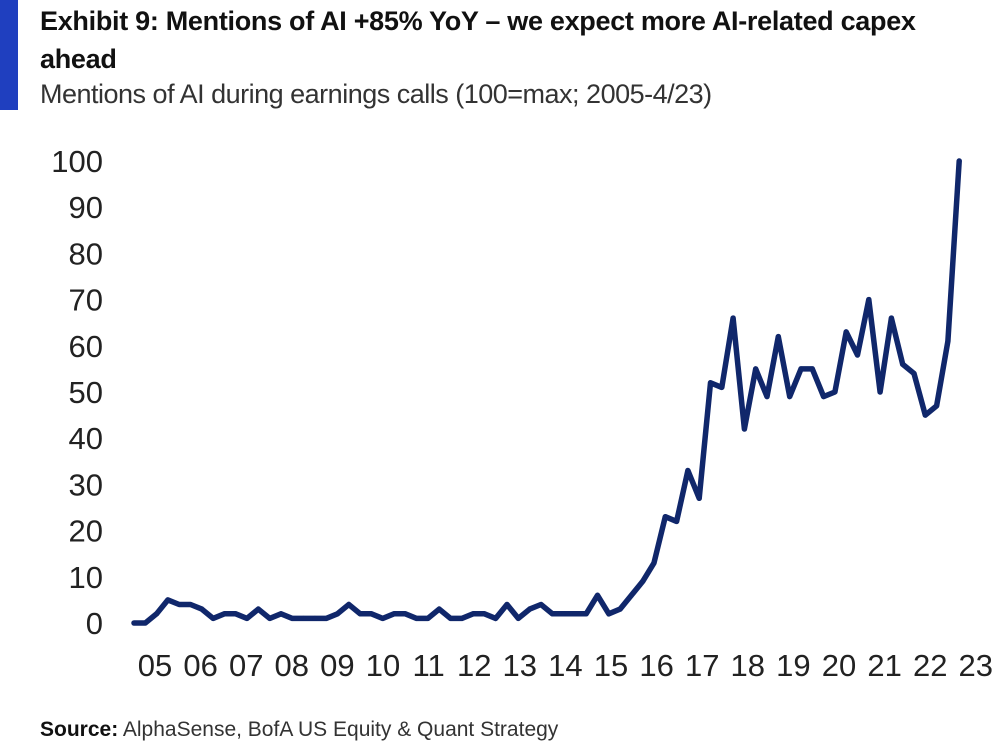 The image size is (1000, 753). I want to click on x-tick-label: 09, so click(337, 665).